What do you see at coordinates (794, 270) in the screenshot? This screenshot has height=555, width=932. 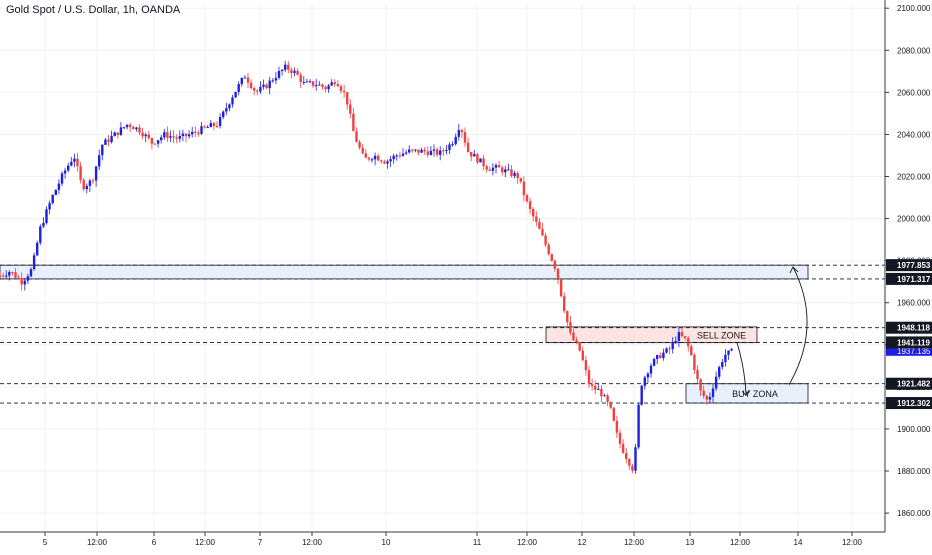 I see `arrow-up-head` at bounding box center [794, 270].